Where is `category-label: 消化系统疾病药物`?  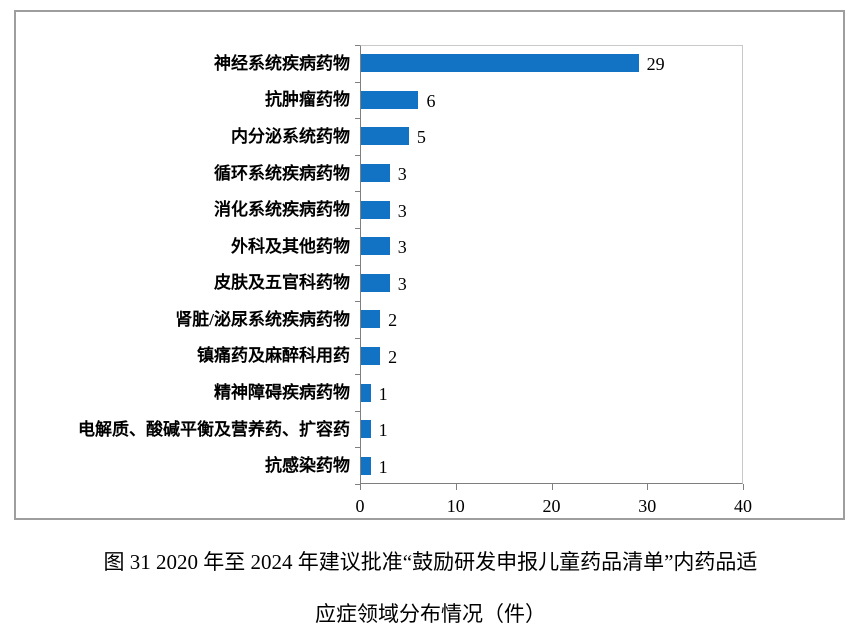
category-label: 消化系统疾病药物 is located at coordinates (282, 210).